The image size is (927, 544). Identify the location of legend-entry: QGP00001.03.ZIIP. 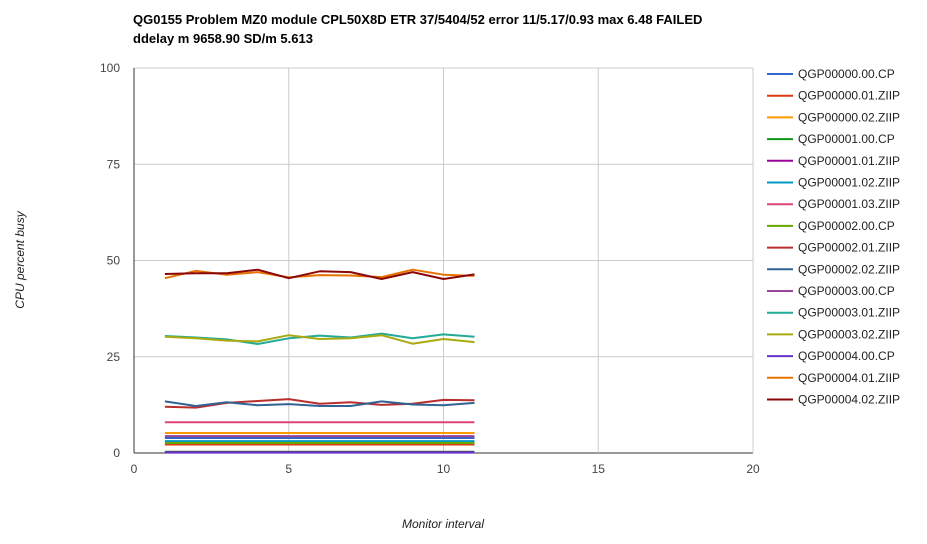
(833, 204).